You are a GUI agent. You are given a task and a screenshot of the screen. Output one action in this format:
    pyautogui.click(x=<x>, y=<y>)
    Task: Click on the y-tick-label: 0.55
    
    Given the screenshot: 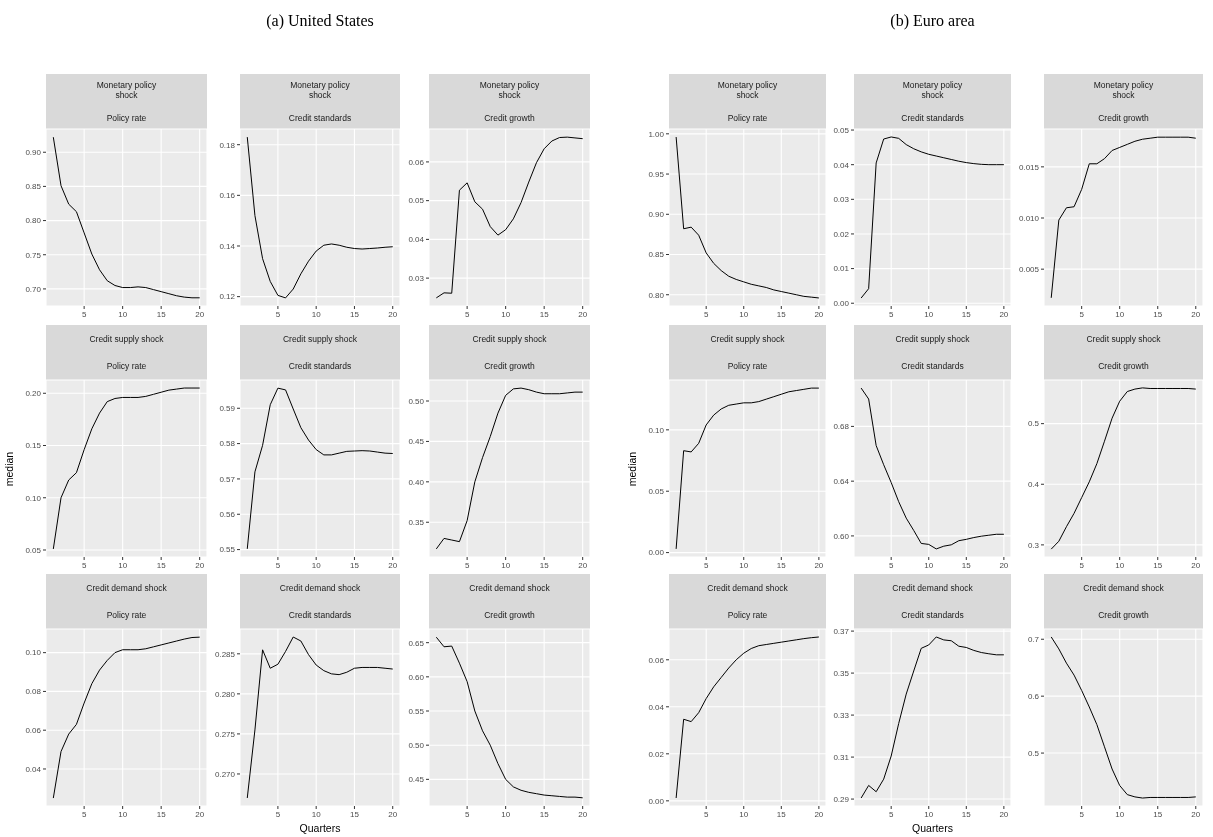 What is the action you would take?
    pyautogui.click(x=227, y=550)
    